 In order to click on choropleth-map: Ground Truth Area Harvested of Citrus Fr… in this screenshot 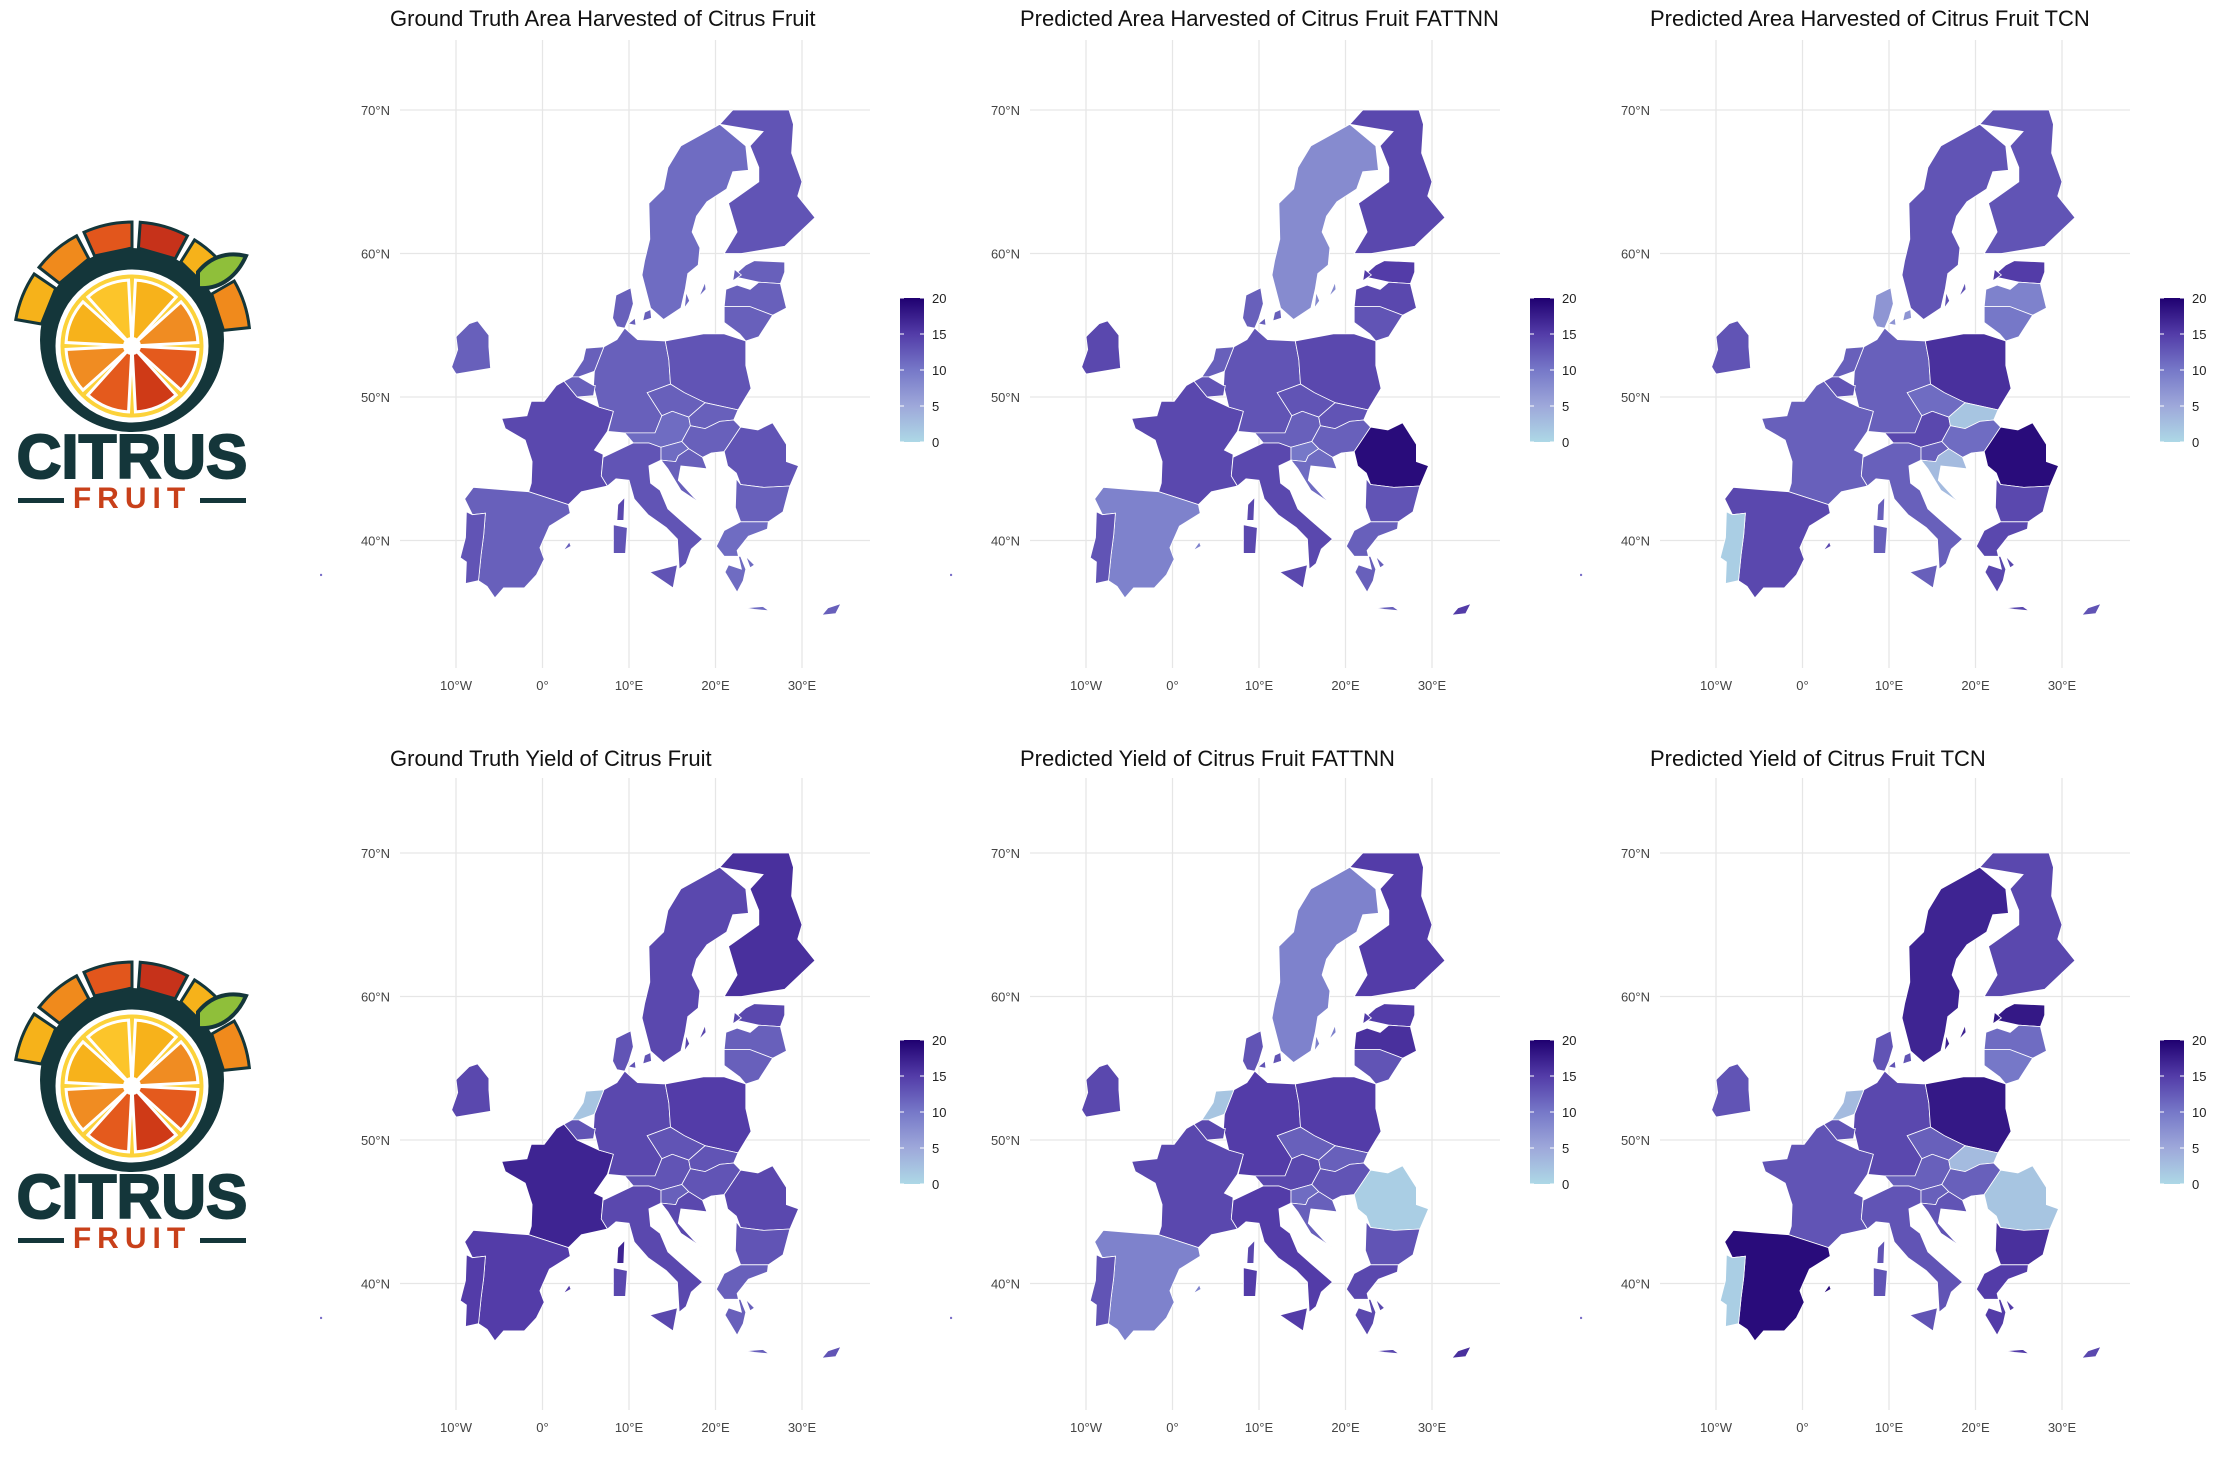, I will do `click(633, 349)`.